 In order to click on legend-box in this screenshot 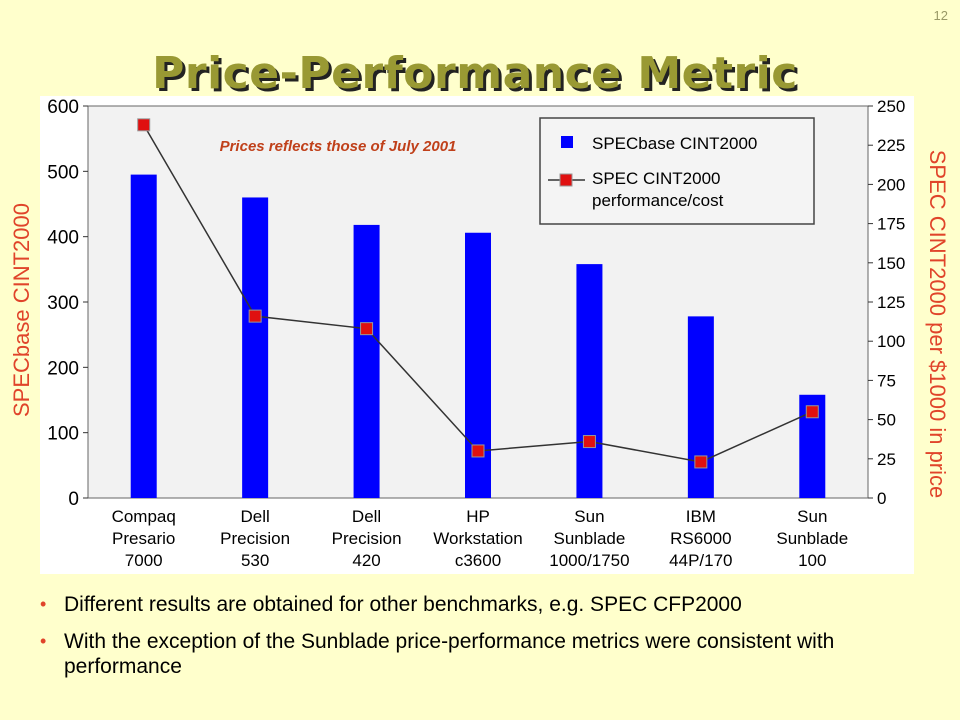, I will do `click(677, 171)`.